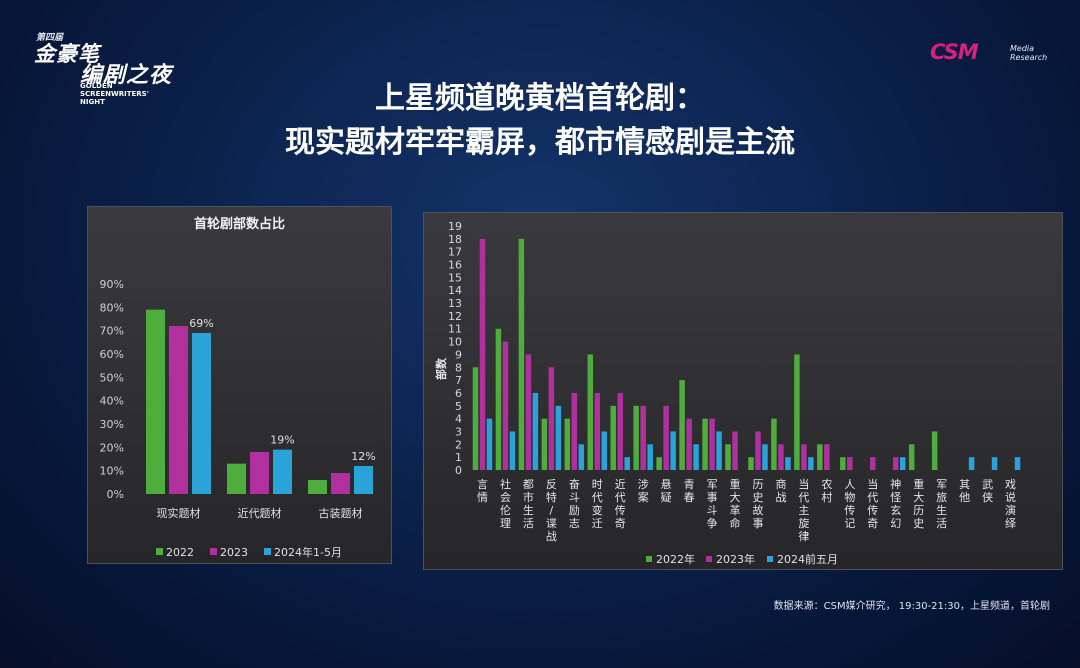  Describe the element at coordinates (807, 559) in the screenshot. I see `genre-legend-label: 2024前五月` at that location.